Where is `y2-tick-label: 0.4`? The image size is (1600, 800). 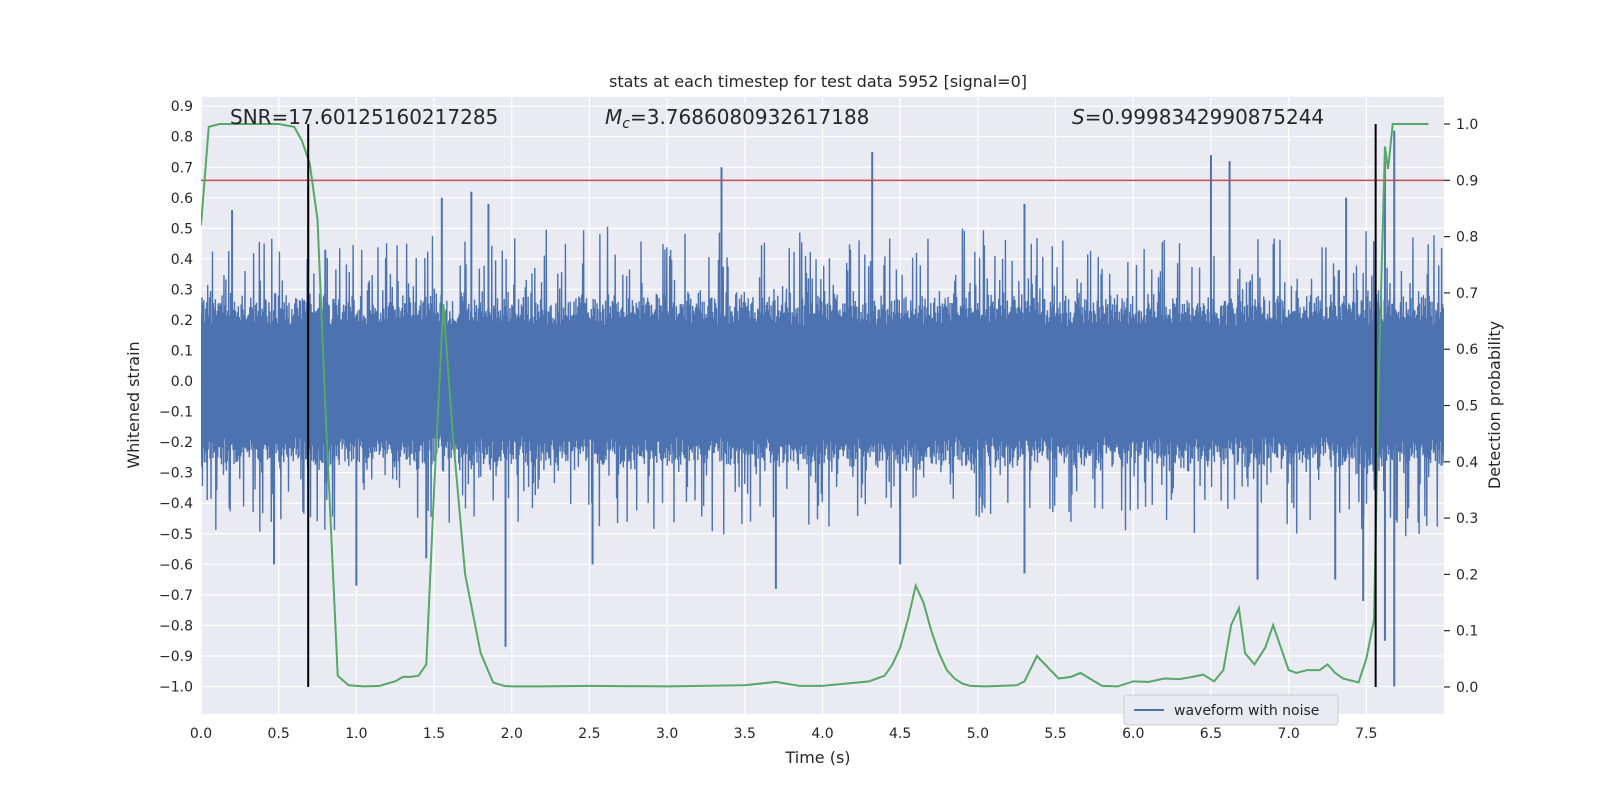 y2-tick-label: 0.4 is located at coordinates (1467, 463).